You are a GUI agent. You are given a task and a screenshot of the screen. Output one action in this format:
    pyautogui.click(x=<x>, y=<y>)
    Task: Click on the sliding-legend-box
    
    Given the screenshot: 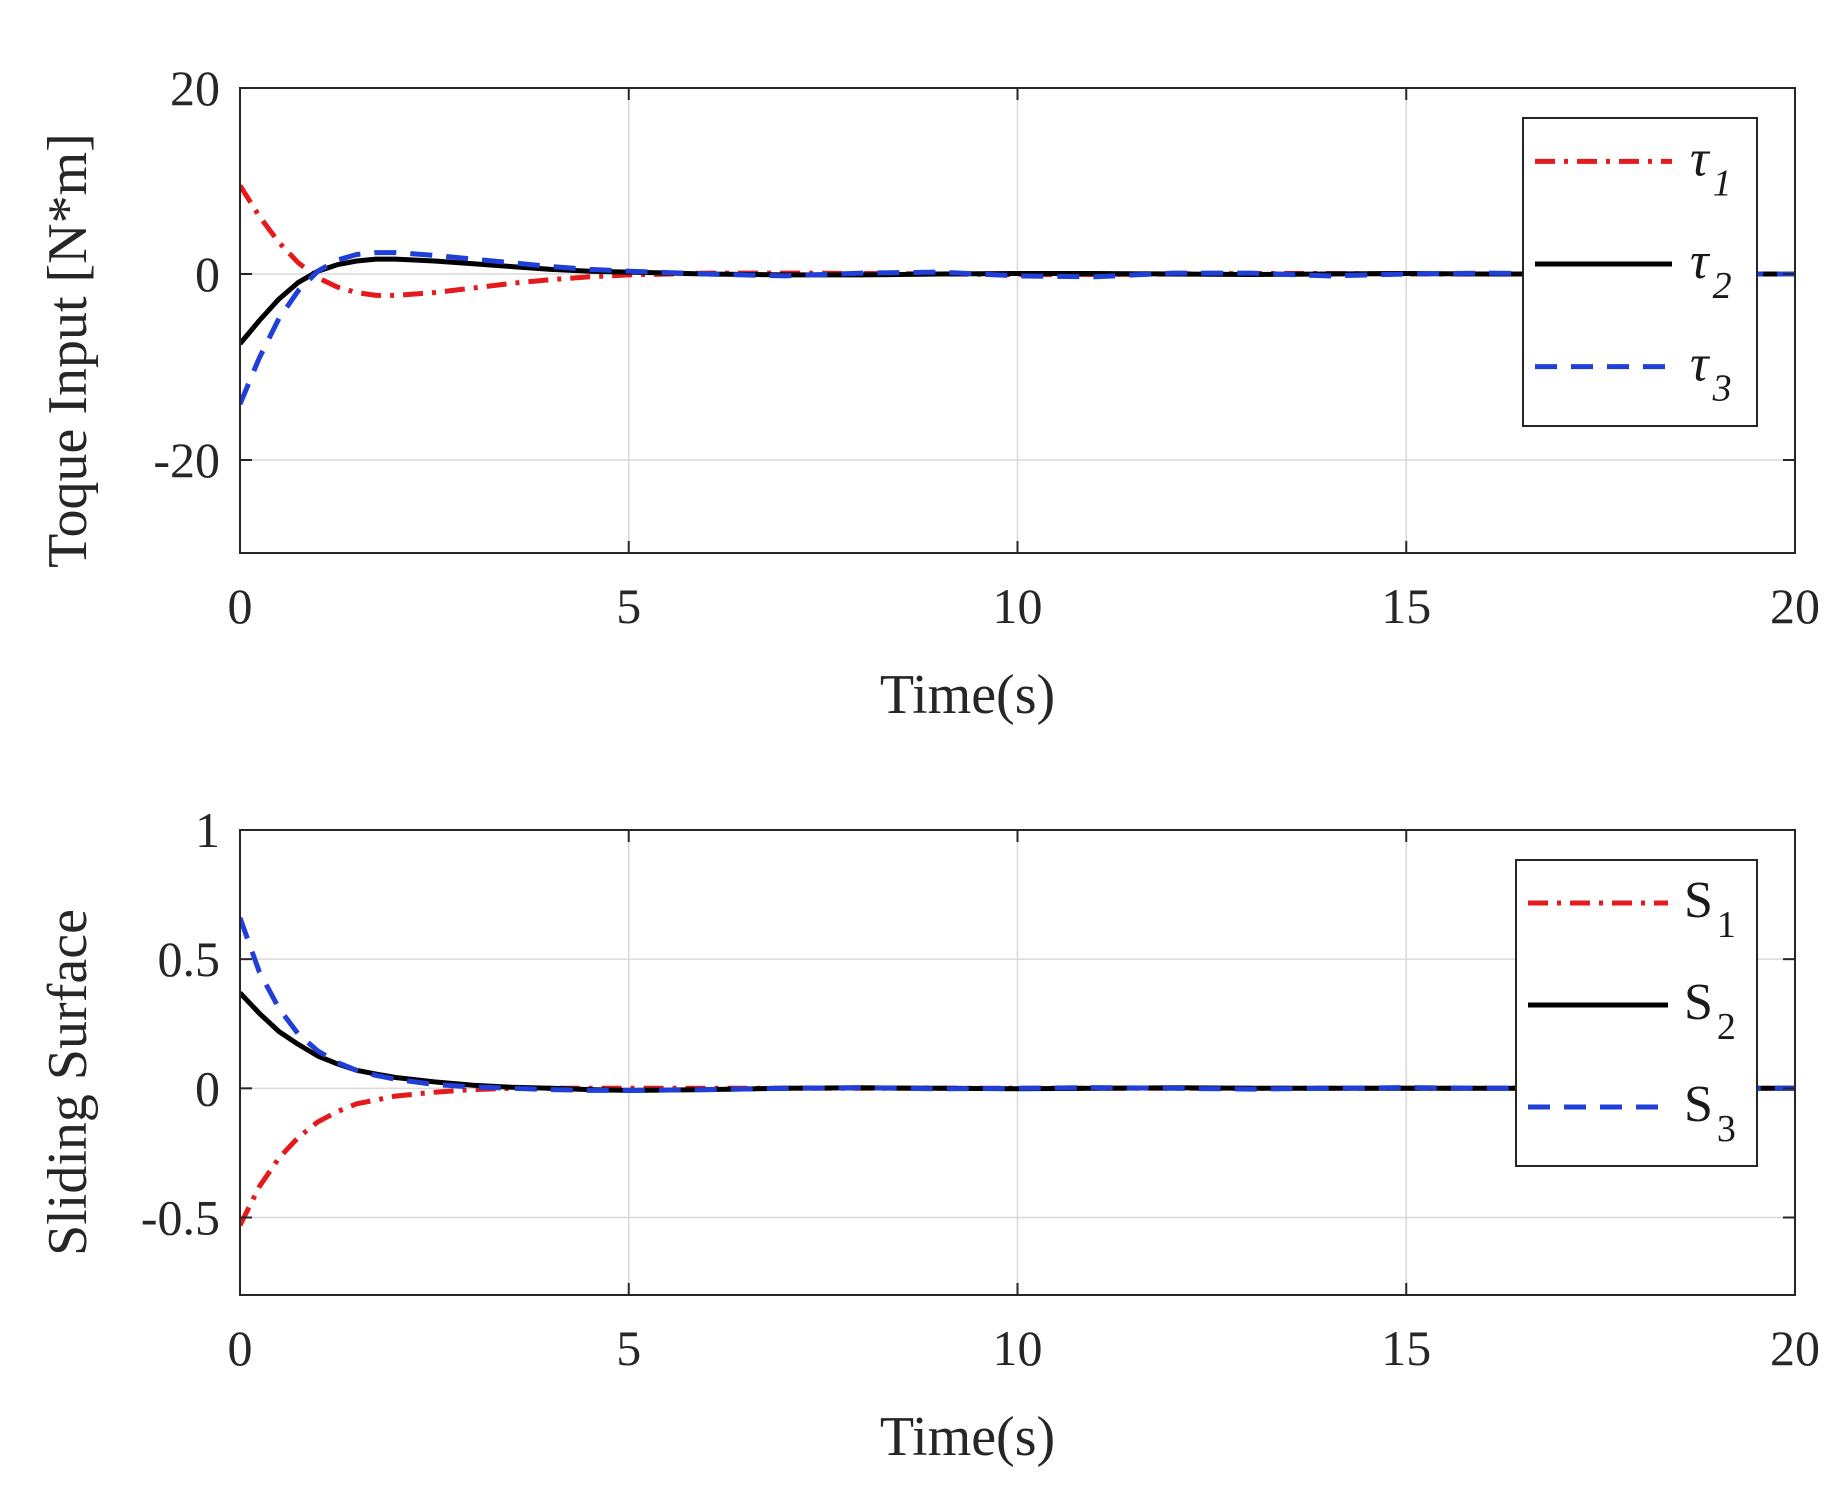 What is the action you would take?
    pyautogui.click(x=1636, y=1013)
    